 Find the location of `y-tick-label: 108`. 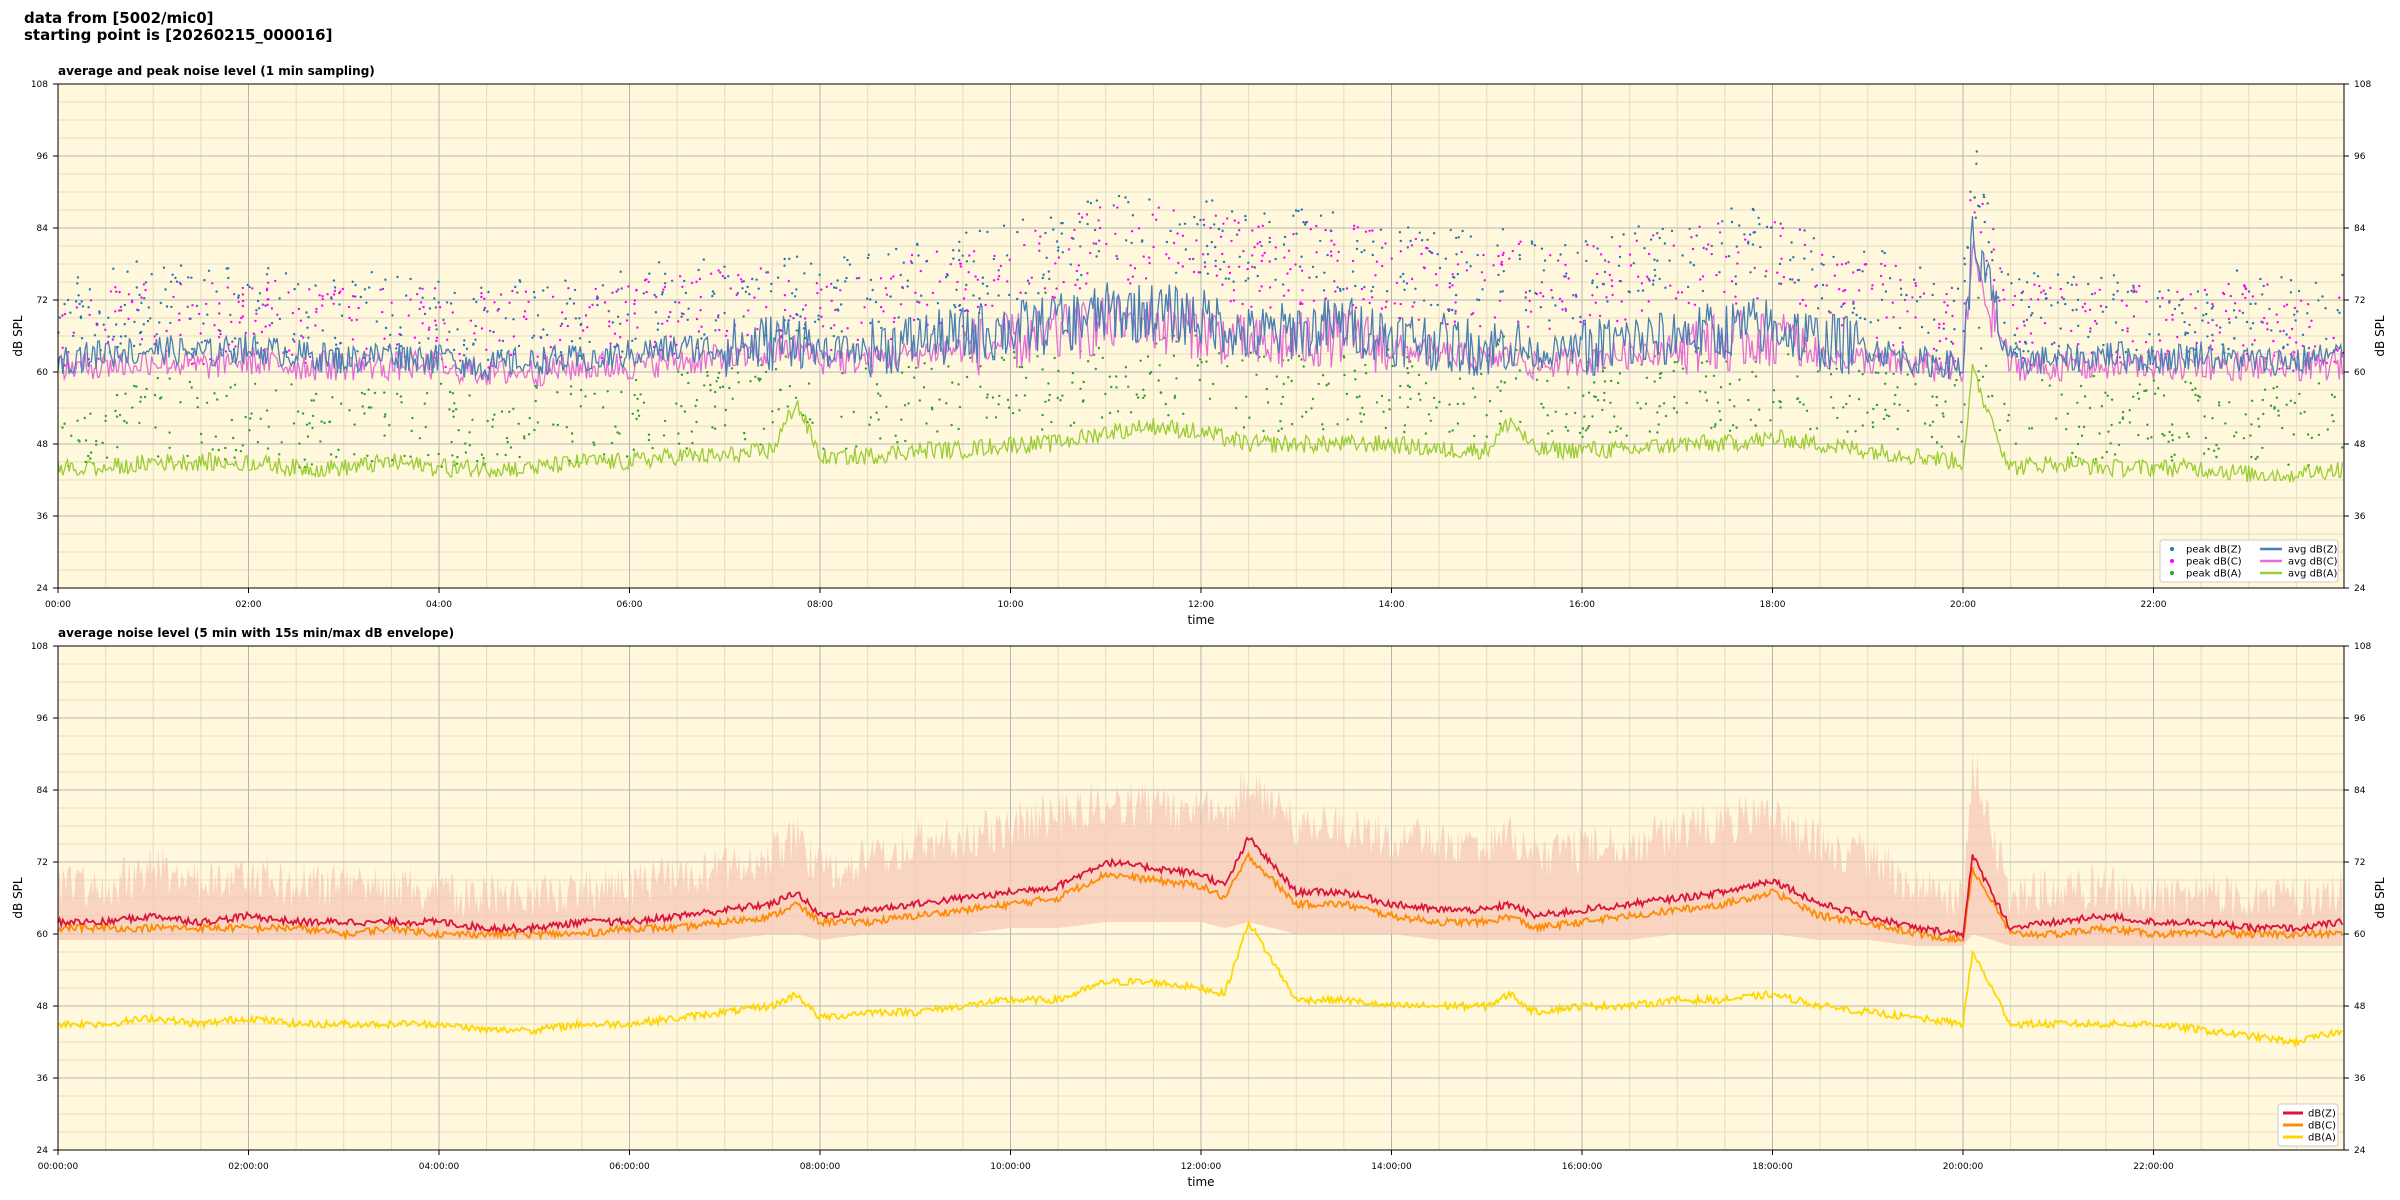

y-tick-label: 108 is located at coordinates (39, 647).